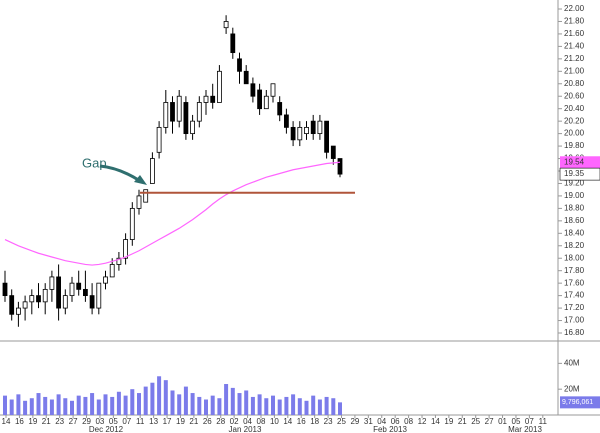 This screenshot has width=600, height=433. What do you see at coordinates (381, 421) in the screenshot?
I see `x-tick-label: 04` at bounding box center [381, 421].